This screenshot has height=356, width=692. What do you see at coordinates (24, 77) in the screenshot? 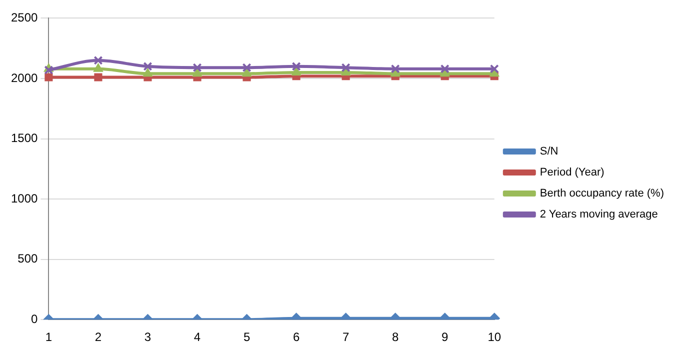
I see `y-tick-label: 2000` at bounding box center [24, 77].